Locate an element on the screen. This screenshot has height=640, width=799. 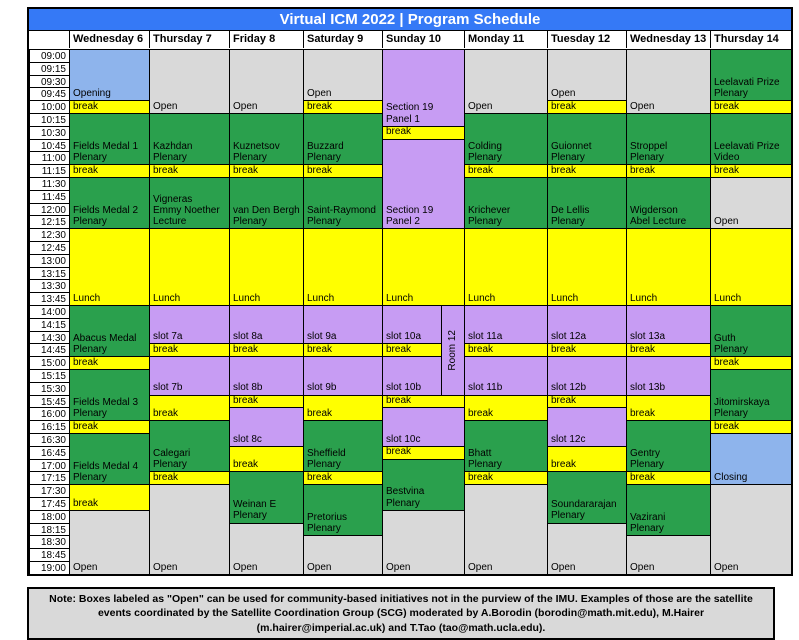
schedule-cell: Colding Plenary is located at coordinates (505, 139).